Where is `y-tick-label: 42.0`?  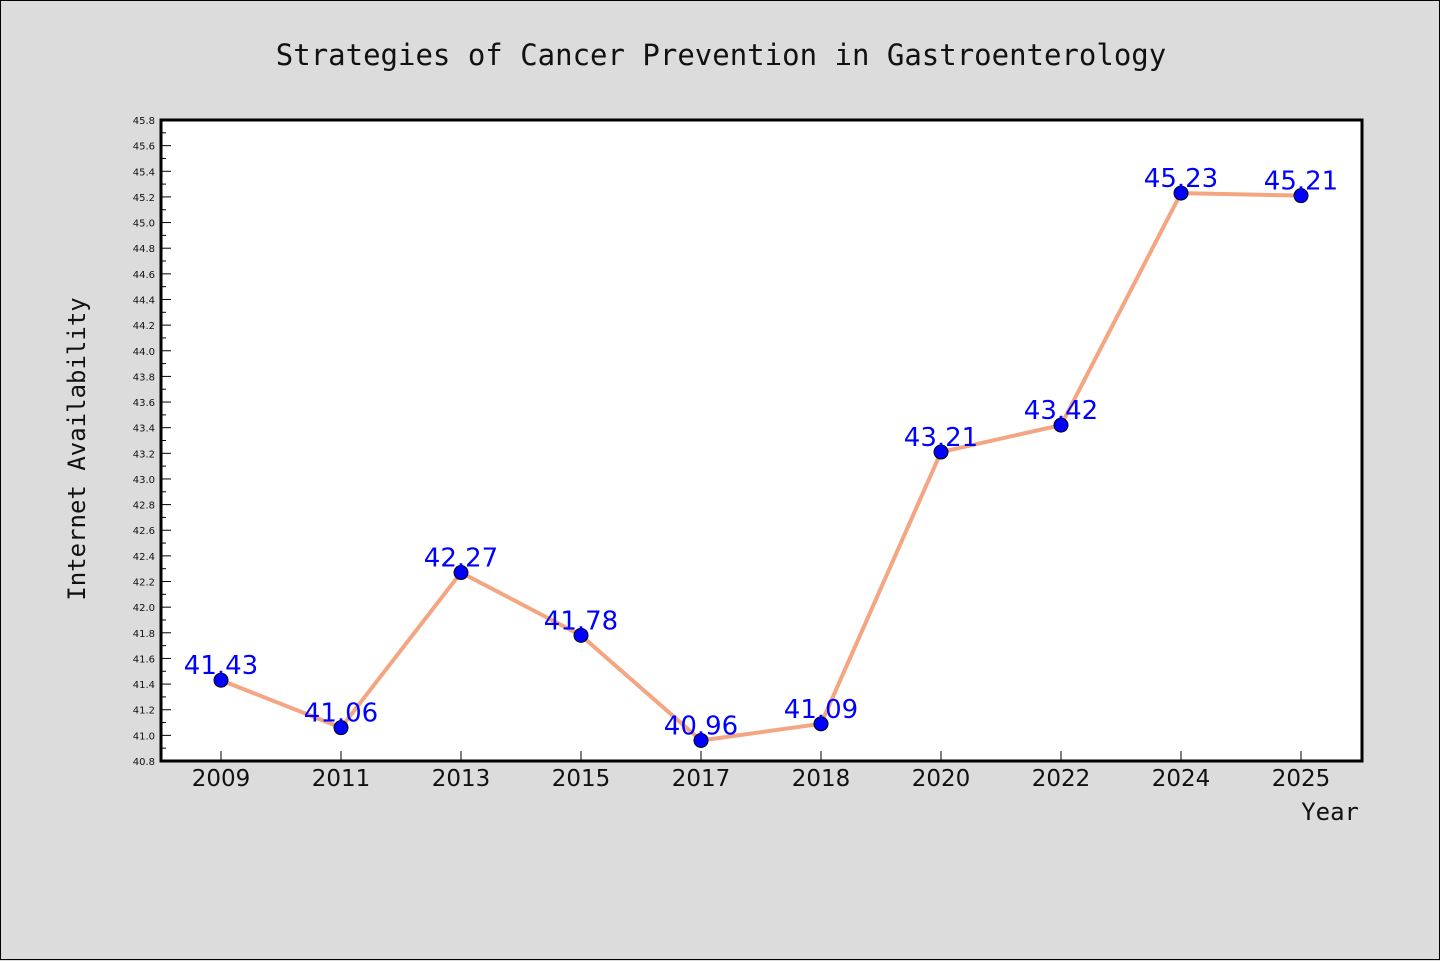 y-tick-label: 42.0 is located at coordinates (144, 608).